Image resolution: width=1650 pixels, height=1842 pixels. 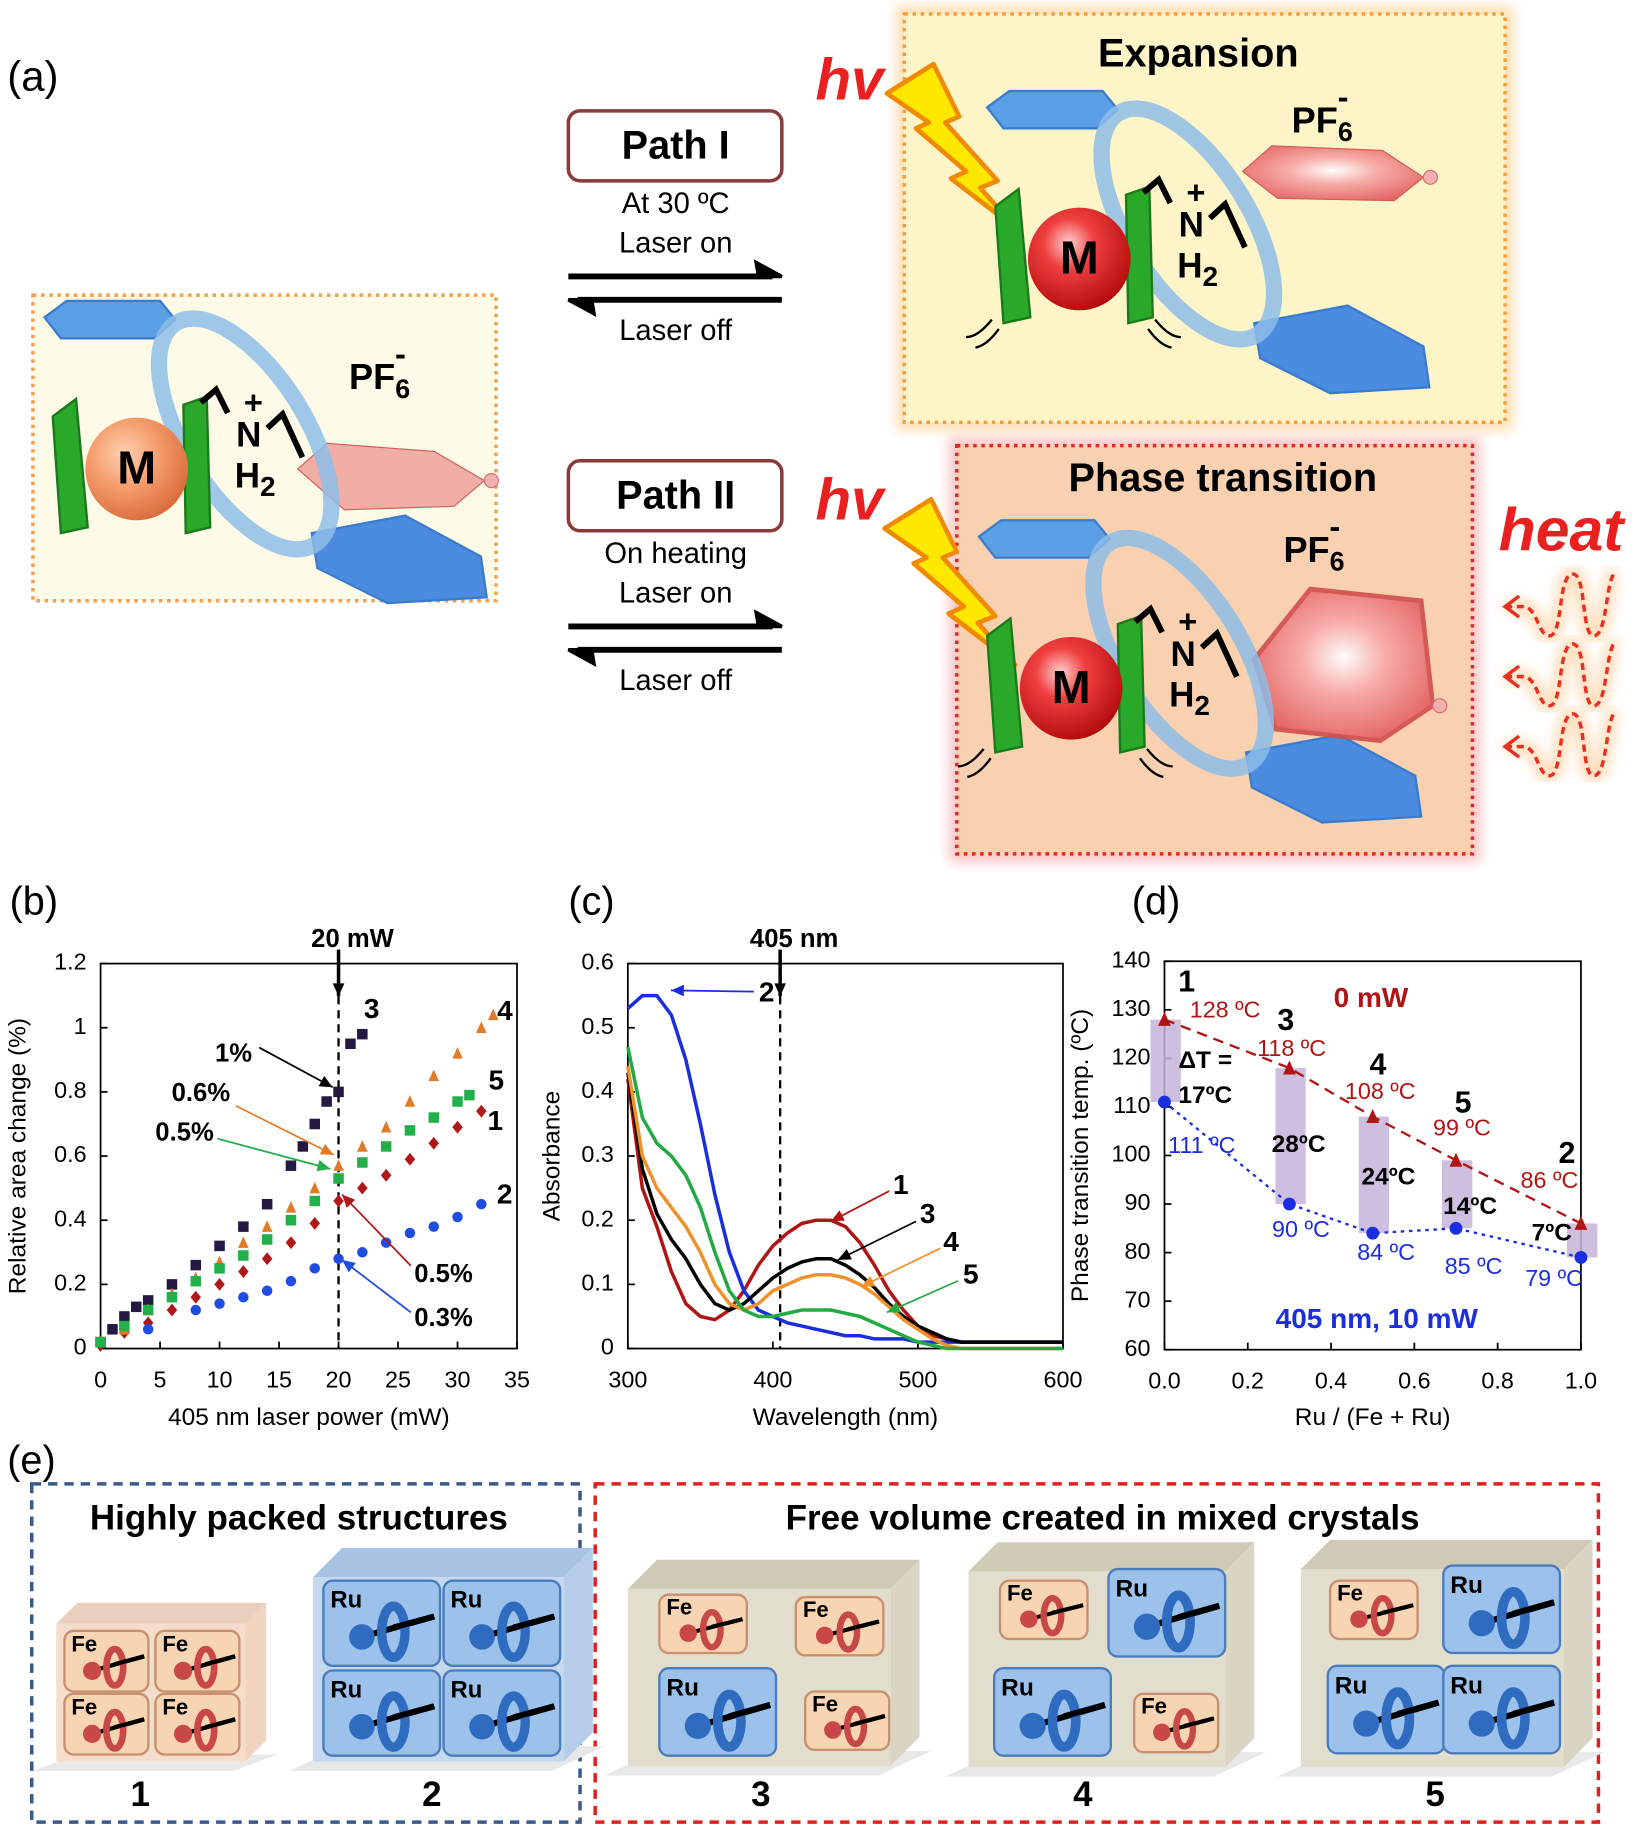 What do you see at coordinates (1189, 266) in the screenshot?
I see `h-symbol: H` at bounding box center [1189, 266].